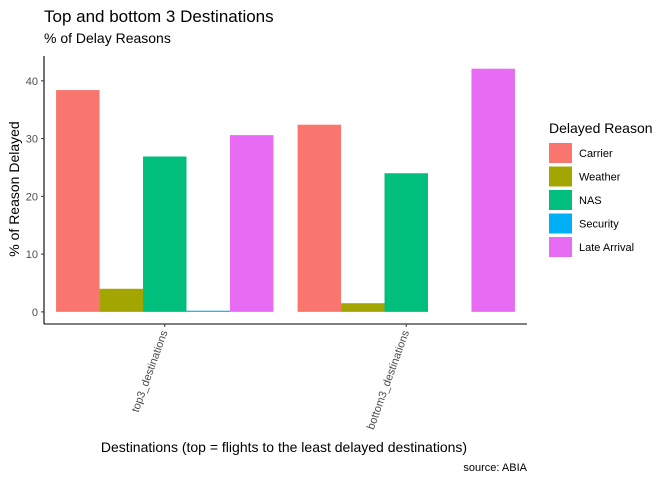  What do you see at coordinates (159, 16) in the screenshot?
I see `chart-title: Top and bottom 3 Destinations` at bounding box center [159, 16].